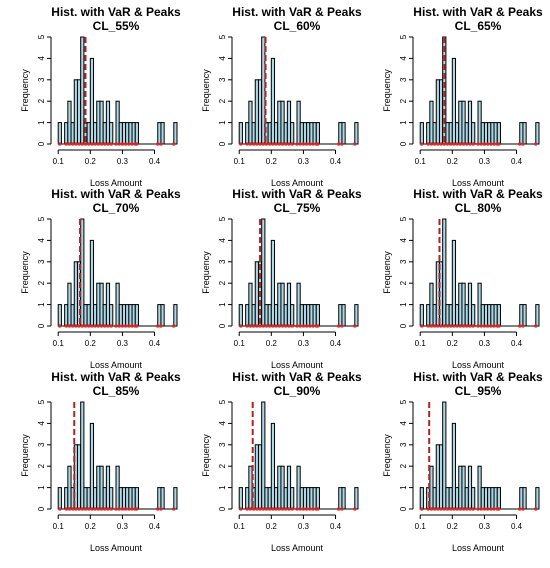 This screenshot has height=568, width=550. What do you see at coordinates (41, 444) in the screenshot?
I see `y-tick-label: 3` at bounding box center [41, 444].